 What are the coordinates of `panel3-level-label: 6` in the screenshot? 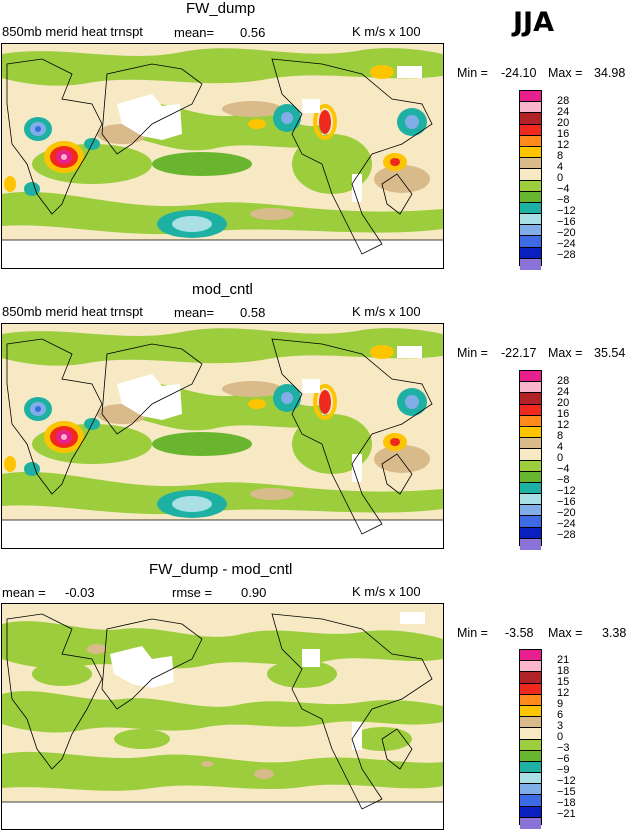 It's located at (560, 715).